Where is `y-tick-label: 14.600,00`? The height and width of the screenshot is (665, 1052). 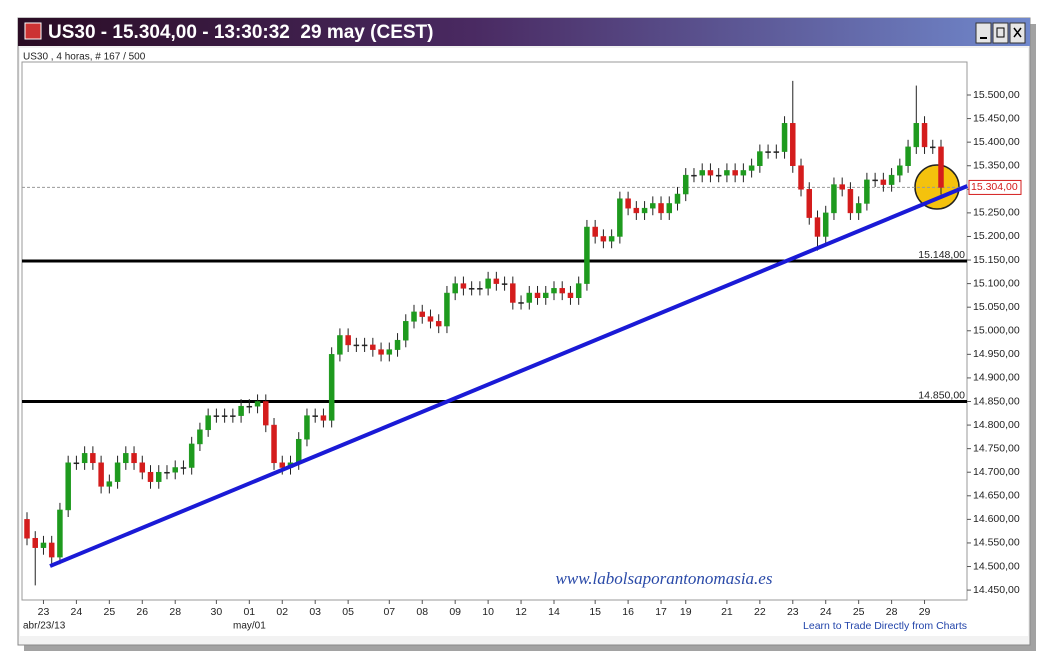 y-tick-label: 14.600,00 is located at coordinates (996, 519).